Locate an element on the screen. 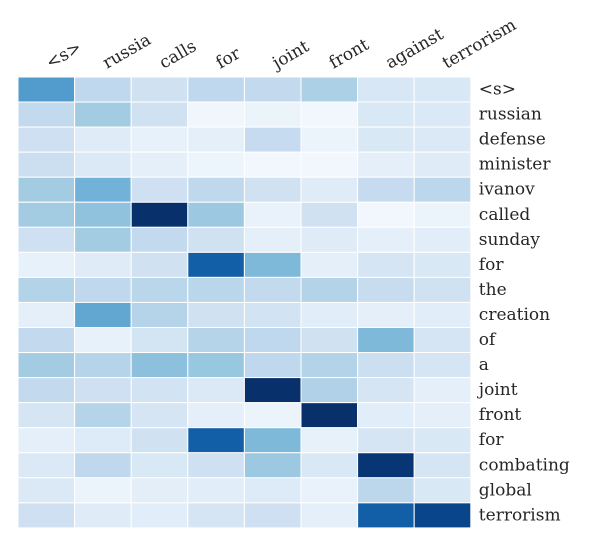  heatmap-cell-r15-c0 is located at coordinates (46, 465).